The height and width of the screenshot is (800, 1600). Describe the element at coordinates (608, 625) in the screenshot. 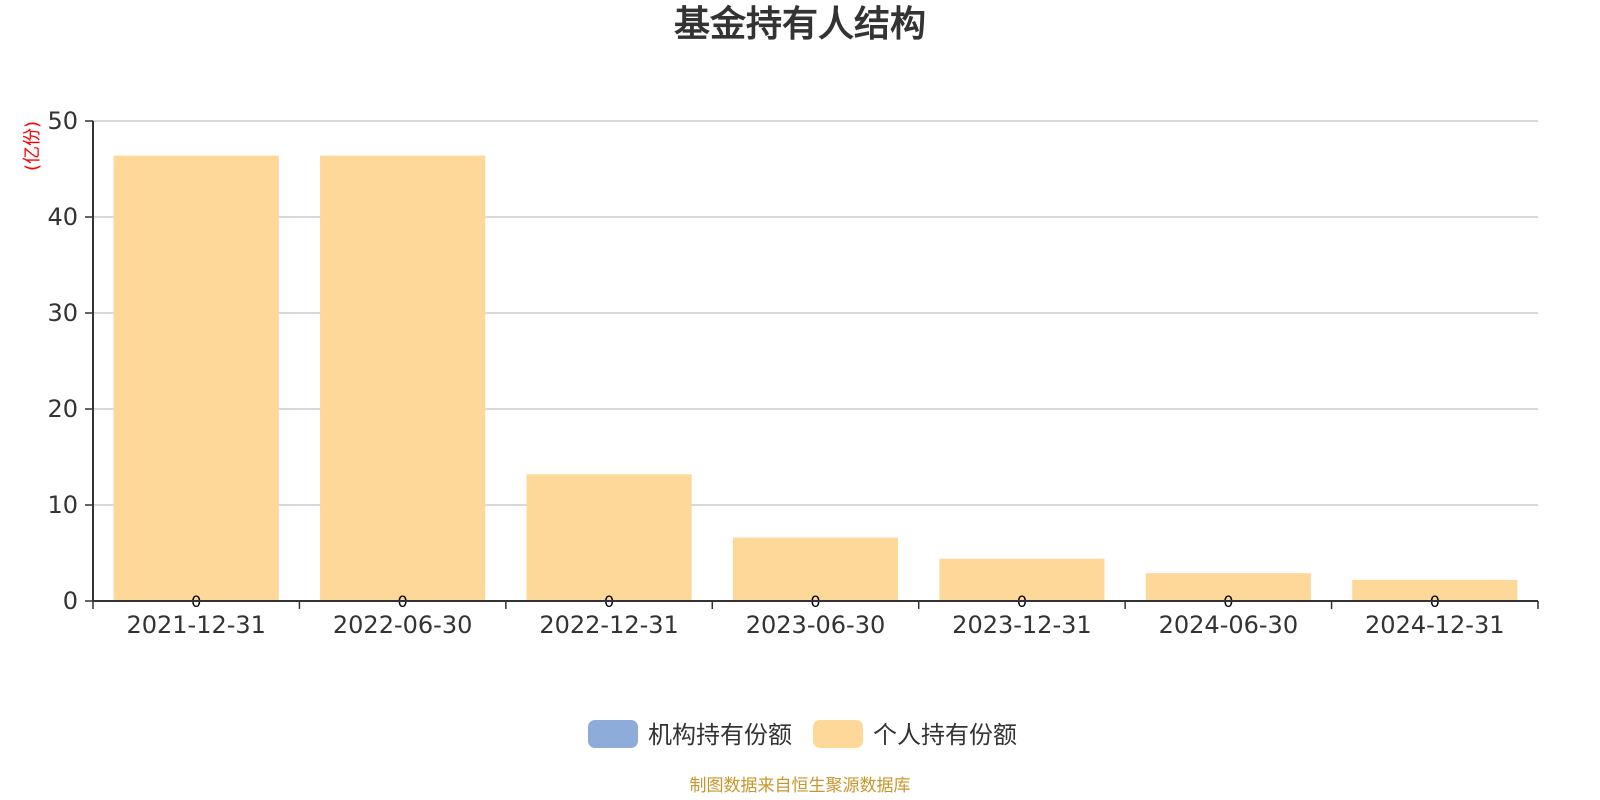

I see `x-tick-label: 2022-12-31` at that location.